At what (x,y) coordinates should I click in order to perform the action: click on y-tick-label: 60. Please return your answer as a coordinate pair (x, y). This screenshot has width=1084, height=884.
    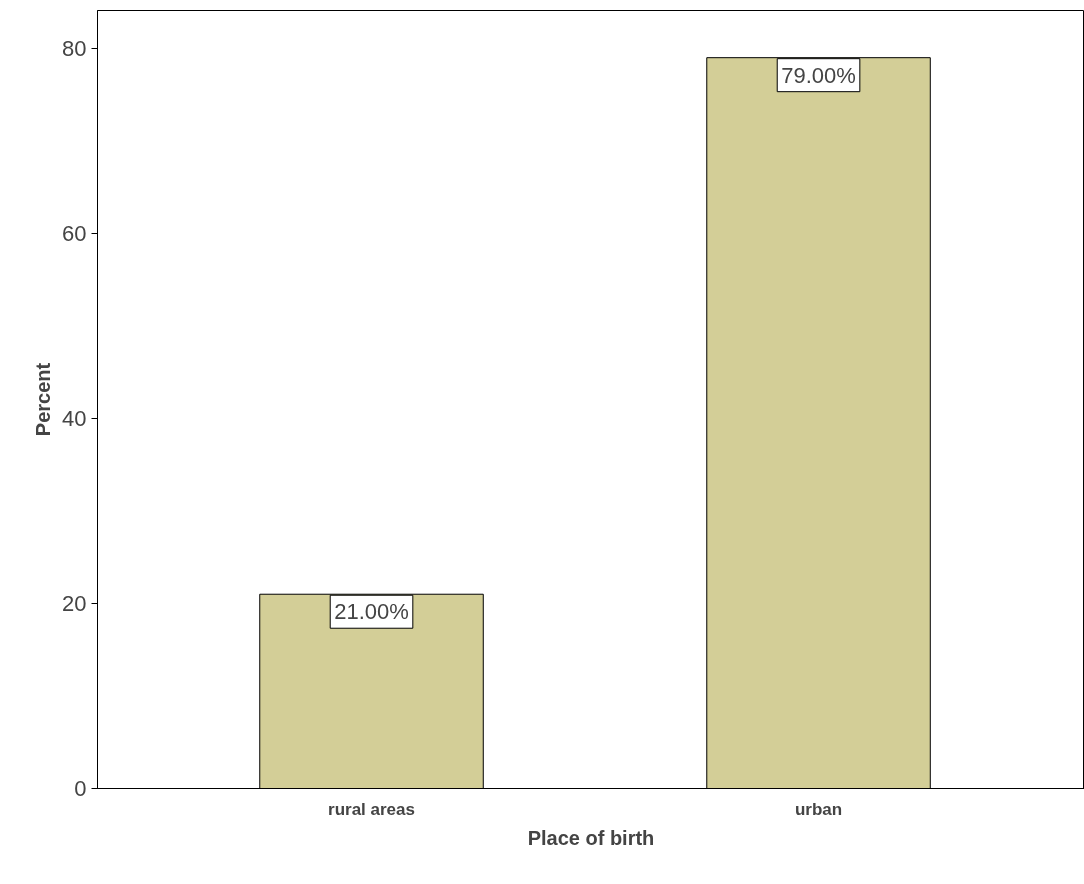
    Looking at the image, I should click on (74, 233).